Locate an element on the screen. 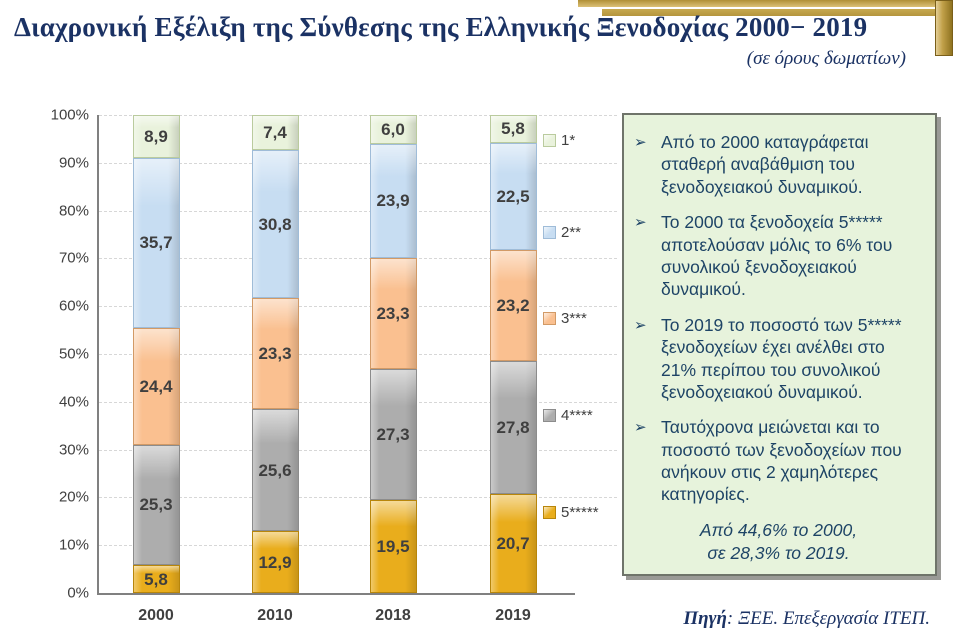 The height and width of the screenshot is (642, 958). bar-segment-1*: 5,8 is located at coordinates (513, 129).